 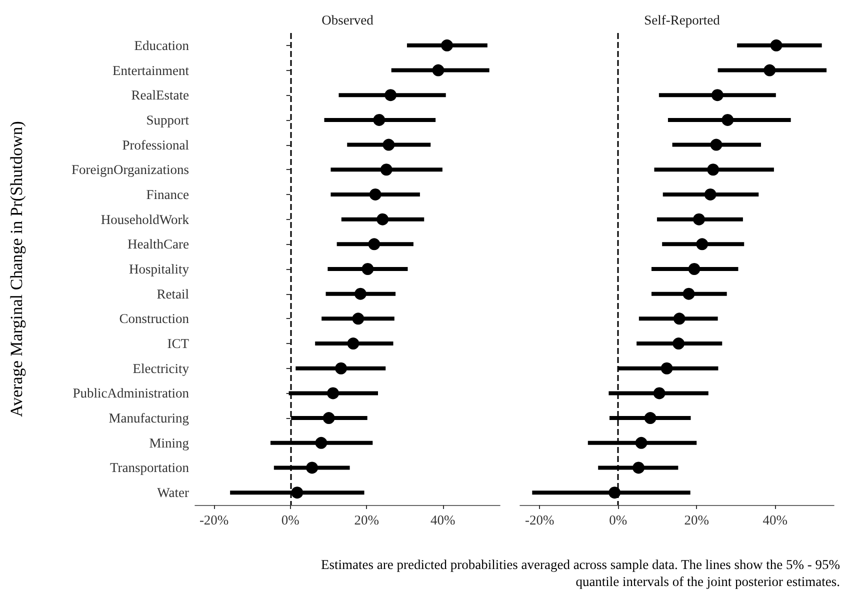 What do you see at coordinates (173, 294) in the screenshot?
I see `y-tick-label: Retail` at bounding box center [173, 294].